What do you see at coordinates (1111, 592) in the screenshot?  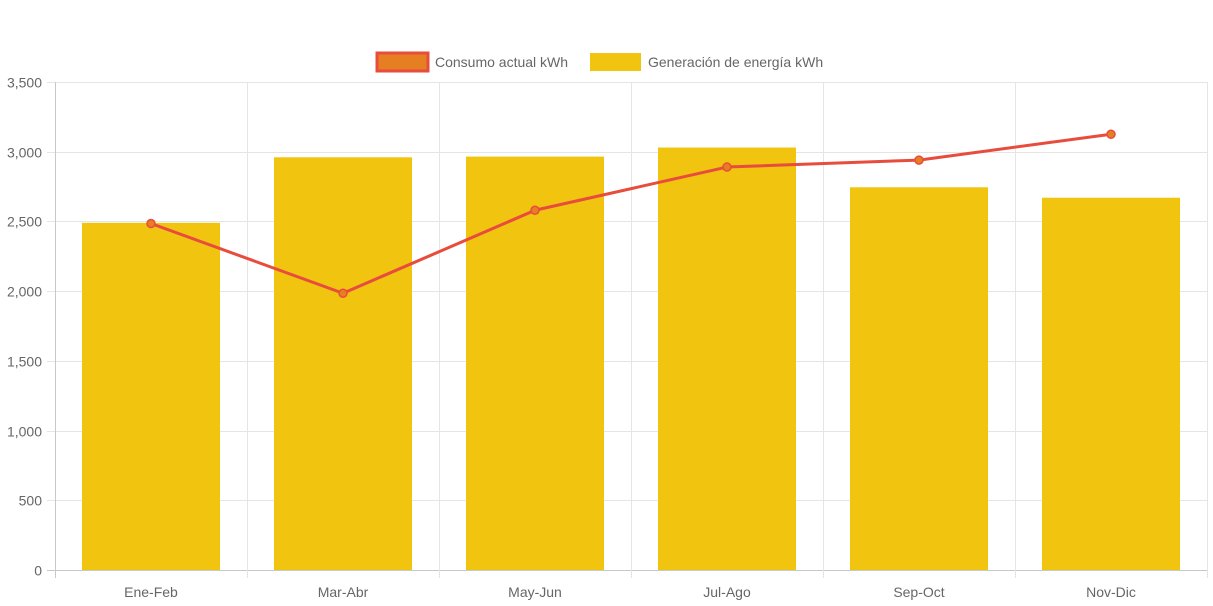 I see `x-tick-label: Nov-Dic` at bounding box center [1111, 592].